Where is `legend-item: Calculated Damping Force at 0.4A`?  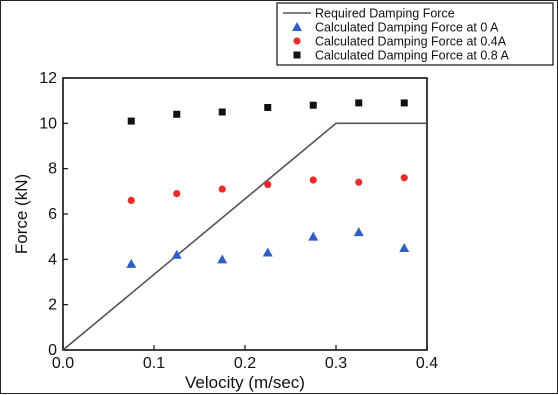
legend-item: Calculated Damping Force at 0.4A is located at coordinates (400, 42).